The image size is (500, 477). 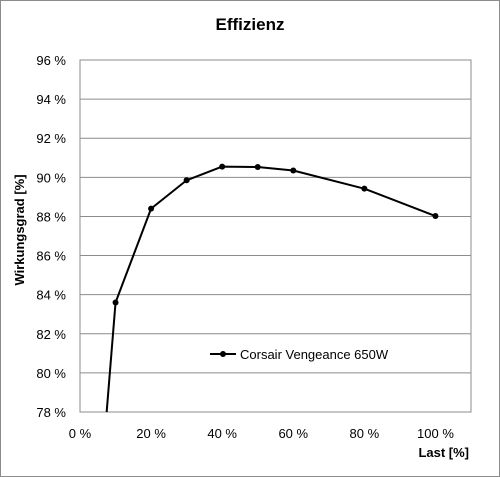 What do you see at coordinates (51, 138) in the screenshot?
I see `y-tick-label-92: 92 %` at bounding box center [51, 138].